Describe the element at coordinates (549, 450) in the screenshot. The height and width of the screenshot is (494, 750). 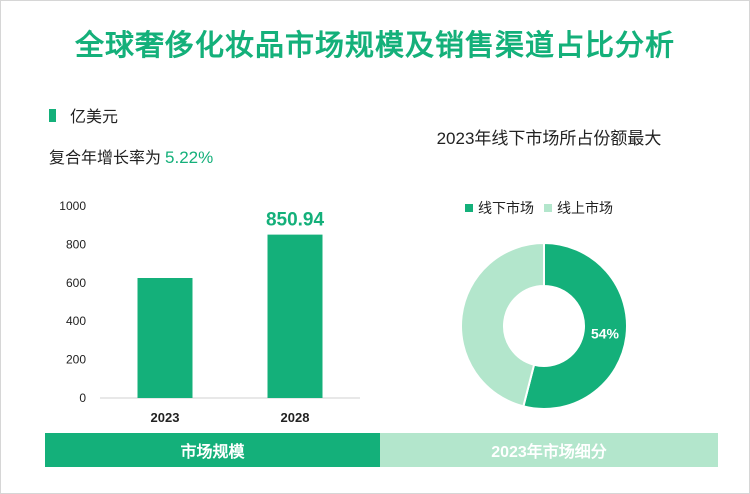
I see `footer-segmentation: 2023年市场细分` at that location.